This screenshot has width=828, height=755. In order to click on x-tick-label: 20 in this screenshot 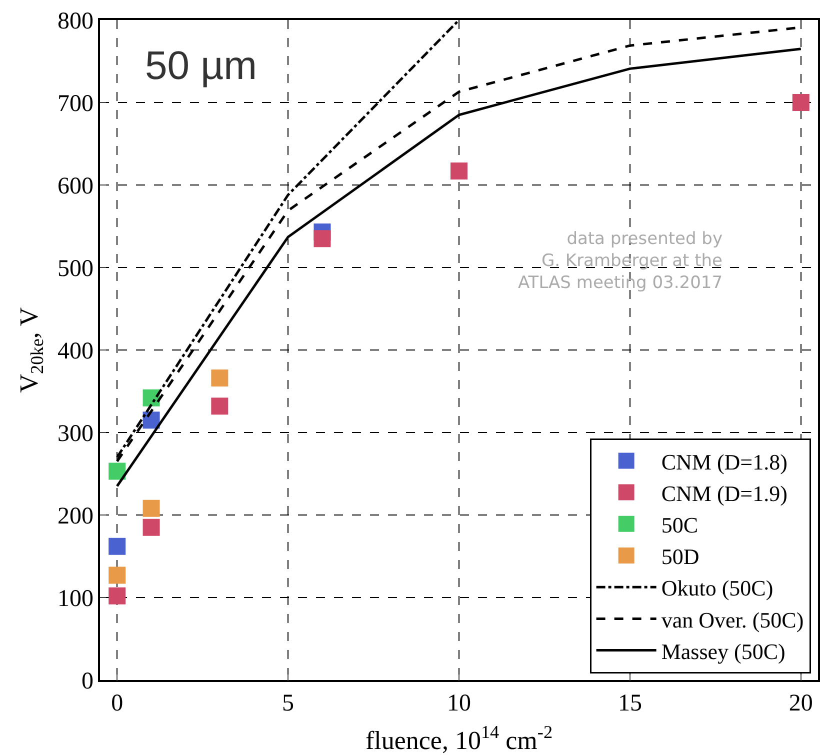, I will do `click(800, 703)`.